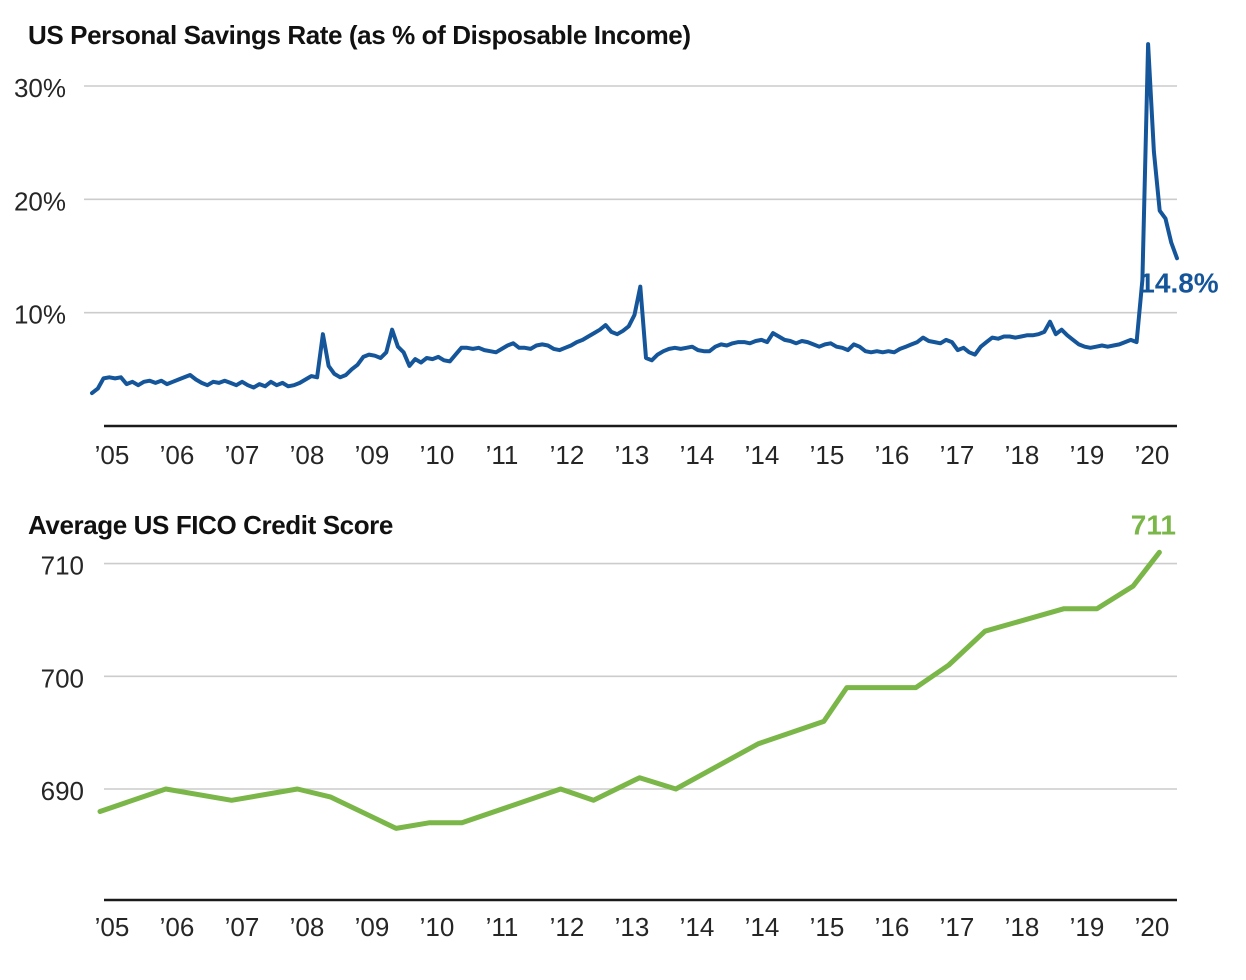 The image size is (1246, 980). I want to click on y-axis-tick-label: 20%, so click(40, 201).